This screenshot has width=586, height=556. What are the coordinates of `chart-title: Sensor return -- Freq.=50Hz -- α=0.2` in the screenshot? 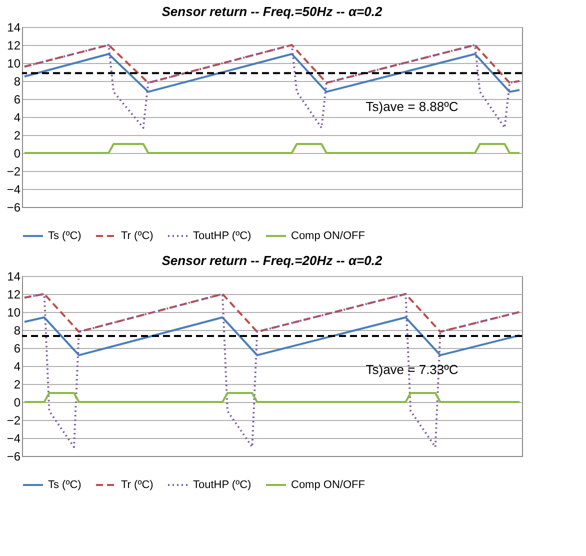 It's located at (272, 11).